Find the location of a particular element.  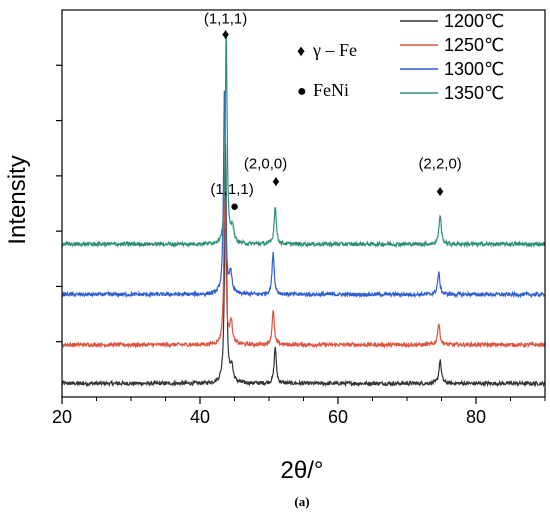

x-tick-label: 80 is located at coordinates (476, 417).